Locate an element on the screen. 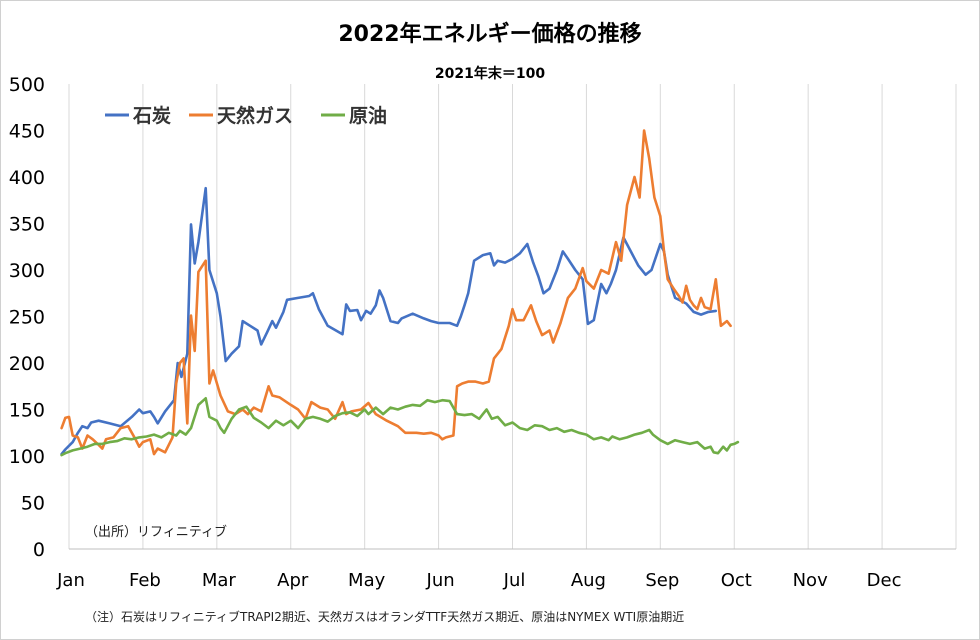  source-note: （出所）リフィニティブ is located at coordinates (156, 532).